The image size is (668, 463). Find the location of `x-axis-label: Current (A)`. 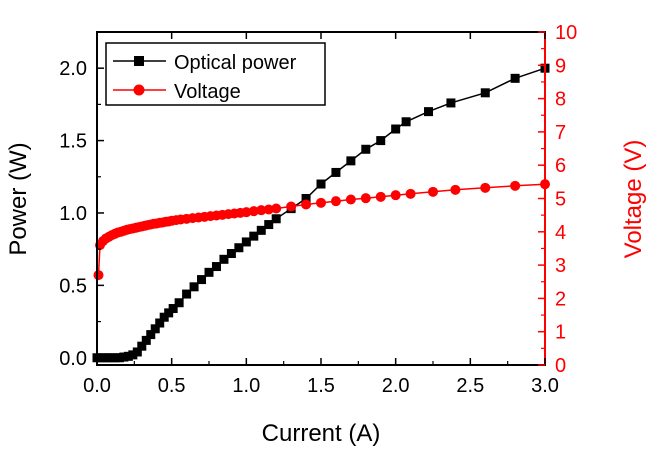

x-axis-label: Current (A) is located at coordinates (321, 433).